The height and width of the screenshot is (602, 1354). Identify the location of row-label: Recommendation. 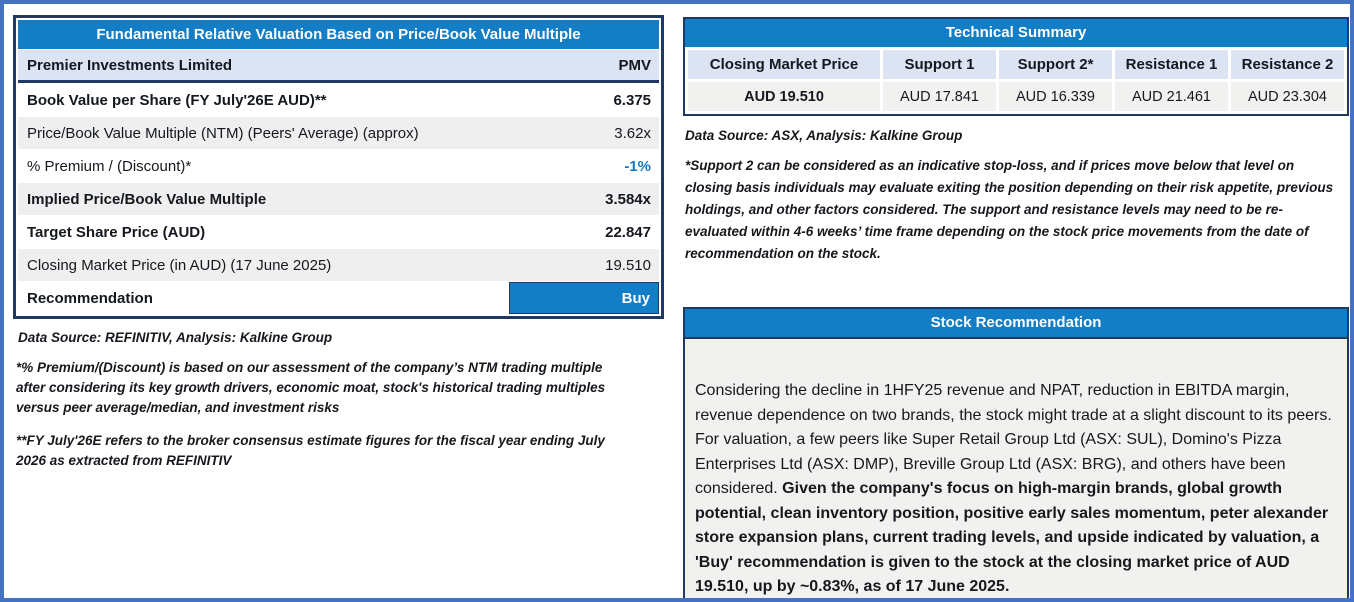
(90, 298).